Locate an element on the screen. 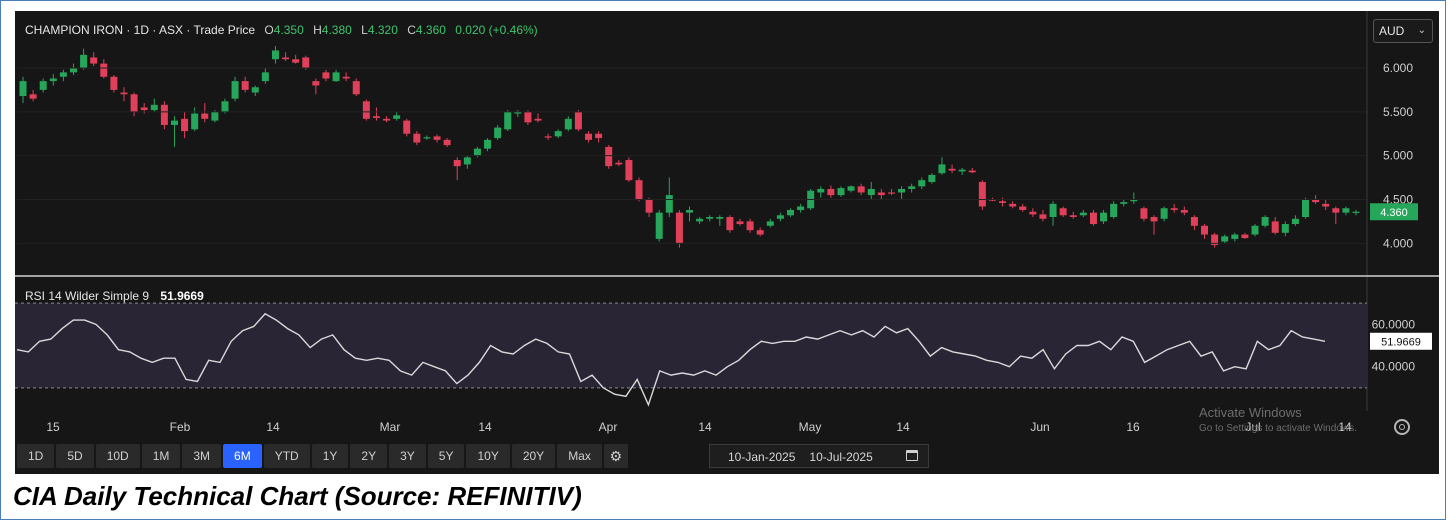 The image size is (1448, 522). legend-h-label: H is located at coordinates (317, 30).